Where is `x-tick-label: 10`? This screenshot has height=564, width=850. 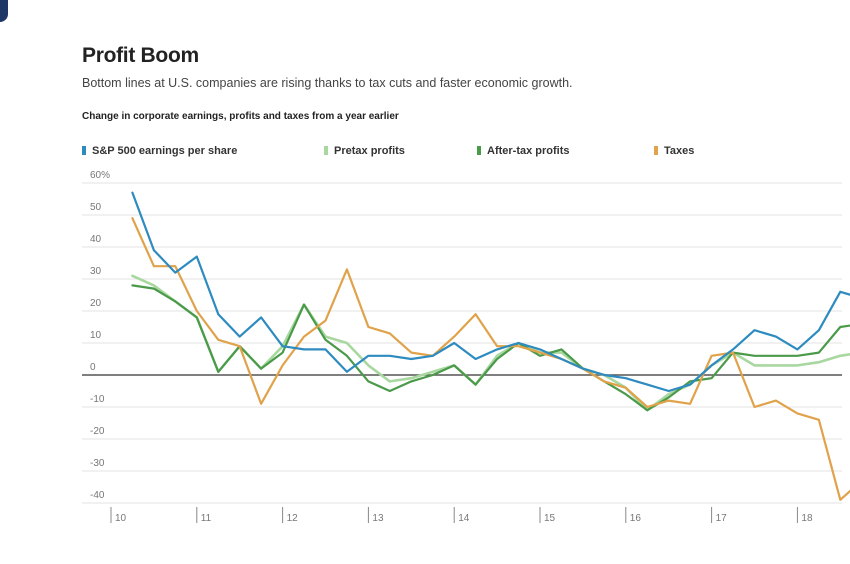
x-tick-label: 10 is located at coordinates (121, 518).